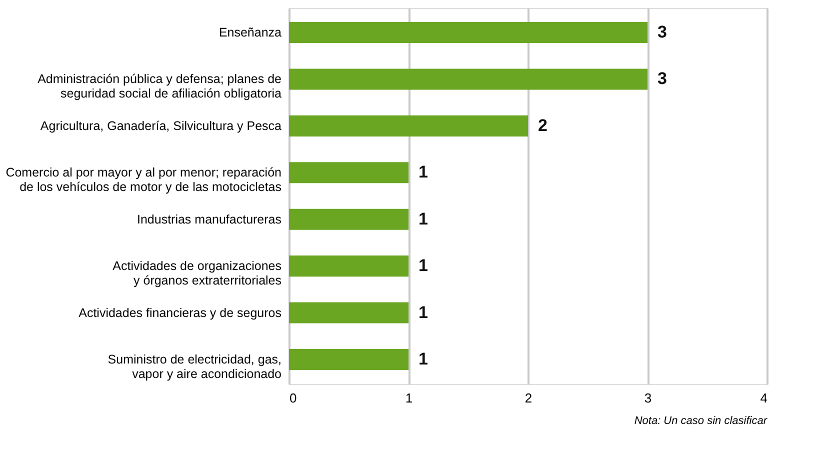  Describe the element at coordinates (144, 180) in the screenshot. I see `y-tick-label: Comercio al por mayor y al por menor; reparación de los vehículos de motor y de las motocicletas` at that location.